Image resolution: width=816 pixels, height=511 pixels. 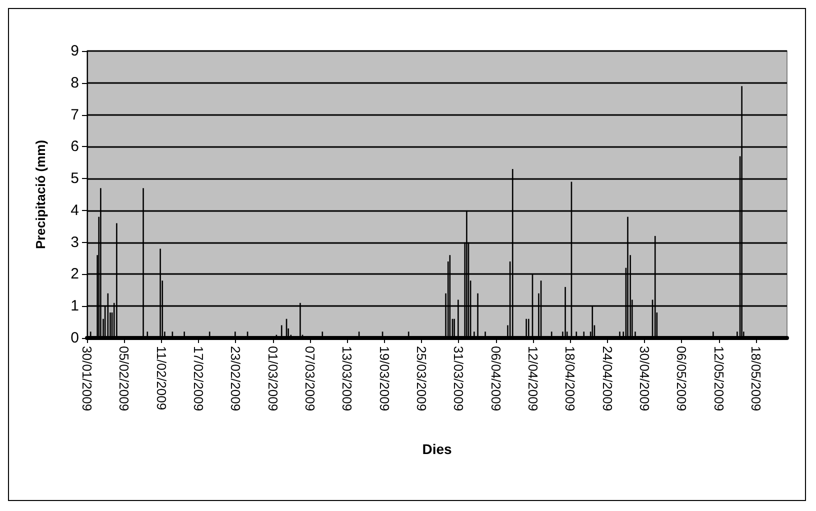 I want to click on y-tick-label: 6, so click(x=74, y=147).